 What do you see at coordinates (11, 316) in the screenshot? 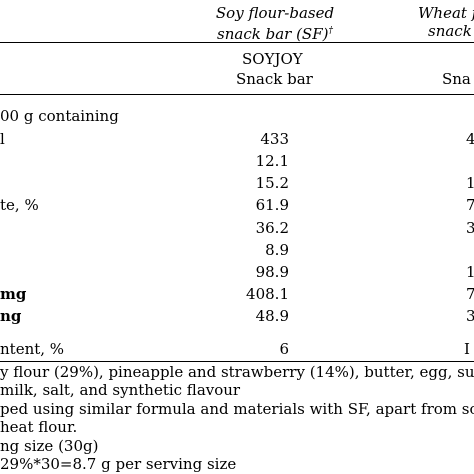
I see `row-label: ng` at bounding box center [11, 316].